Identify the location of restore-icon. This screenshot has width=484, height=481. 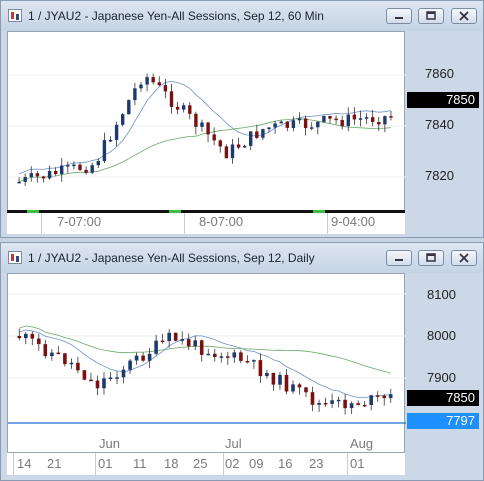
(431, 15).